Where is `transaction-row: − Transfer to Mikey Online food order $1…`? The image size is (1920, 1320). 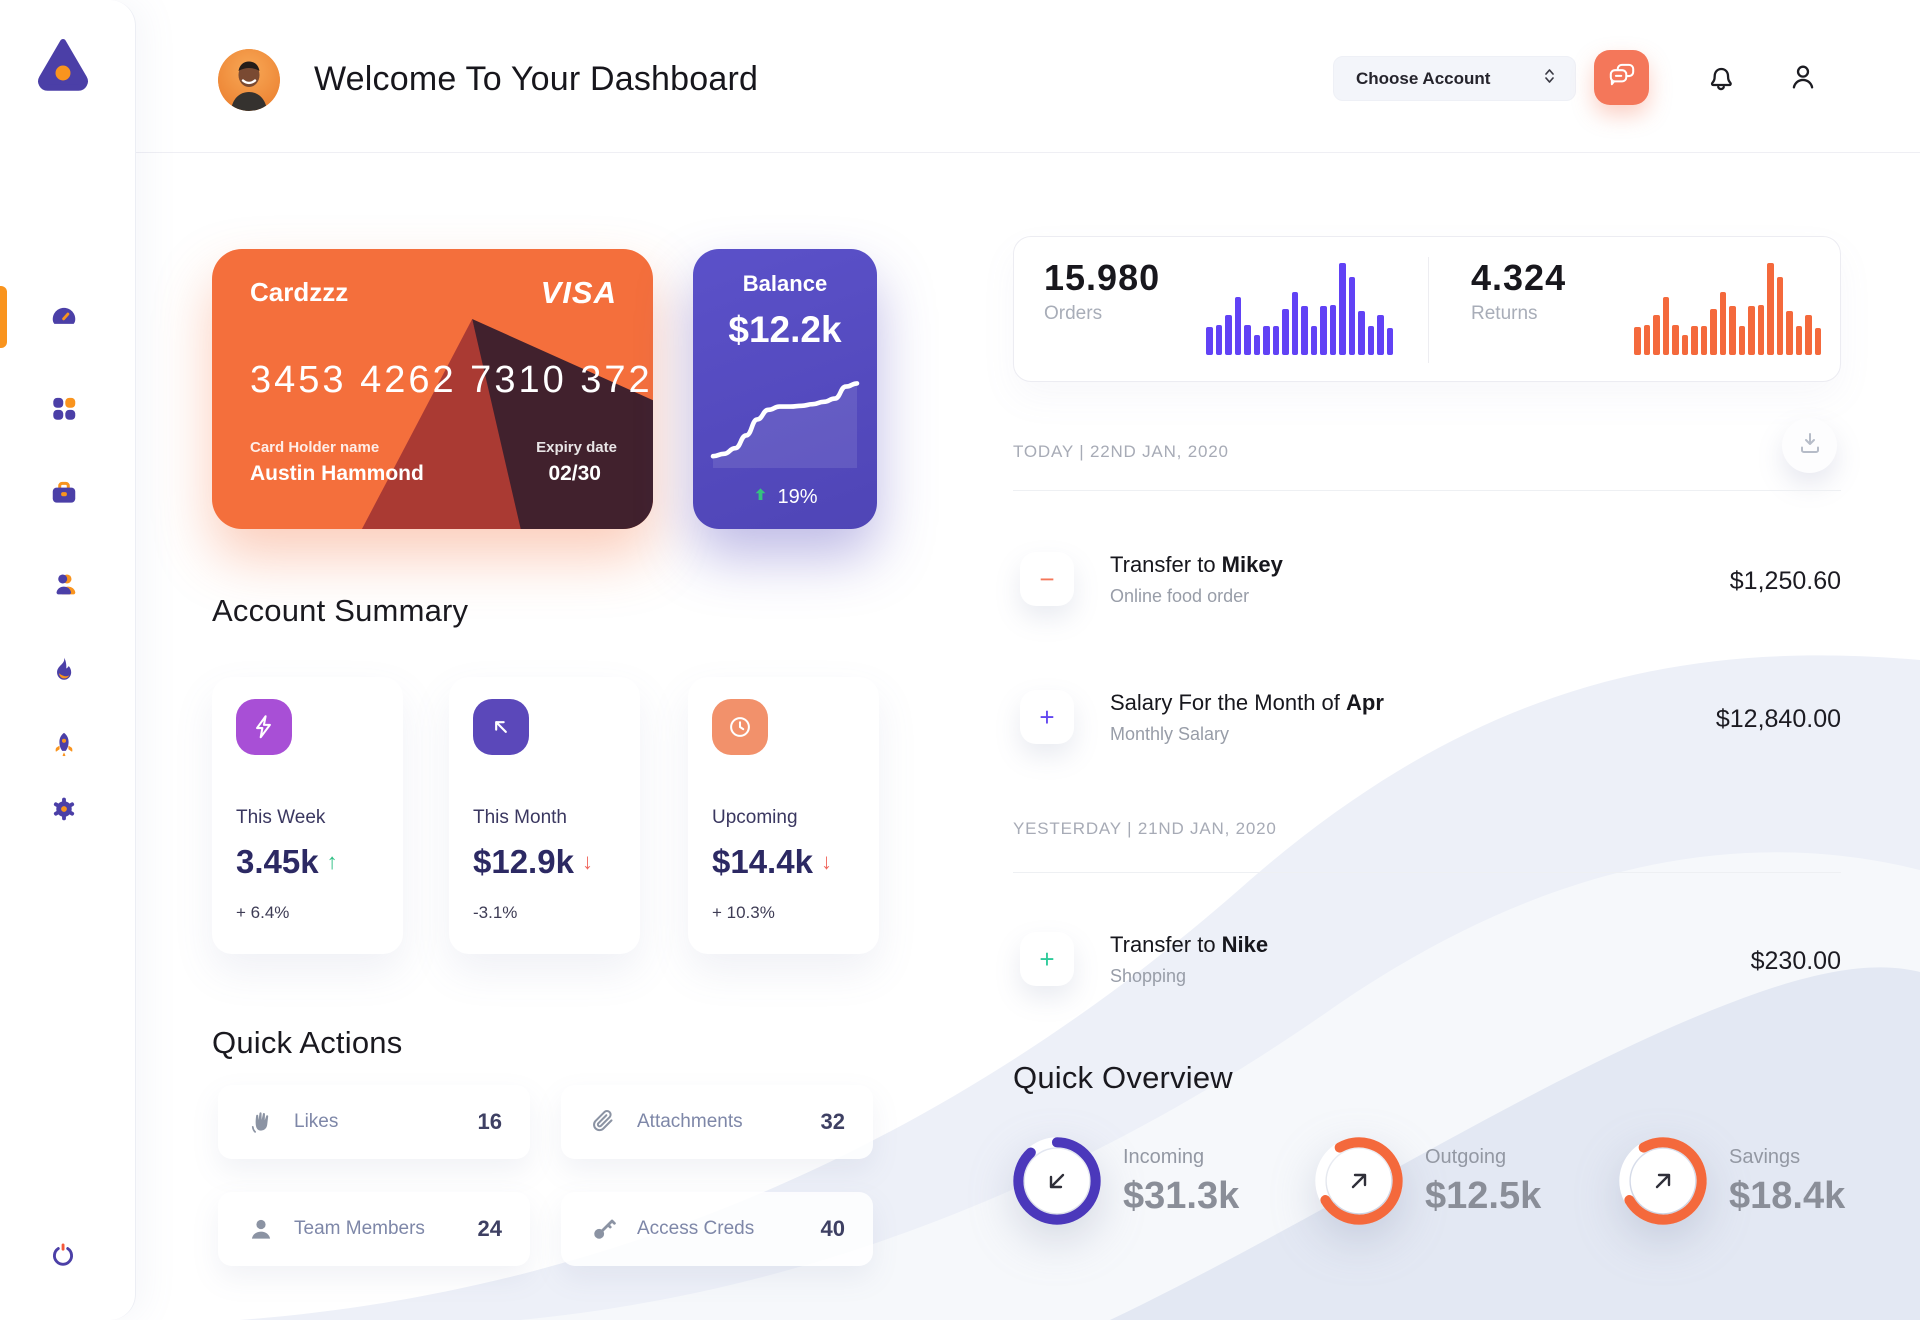
transaction-row: − Transfer to Mikey Online food order $1… is located at coordinates (1427, 581).